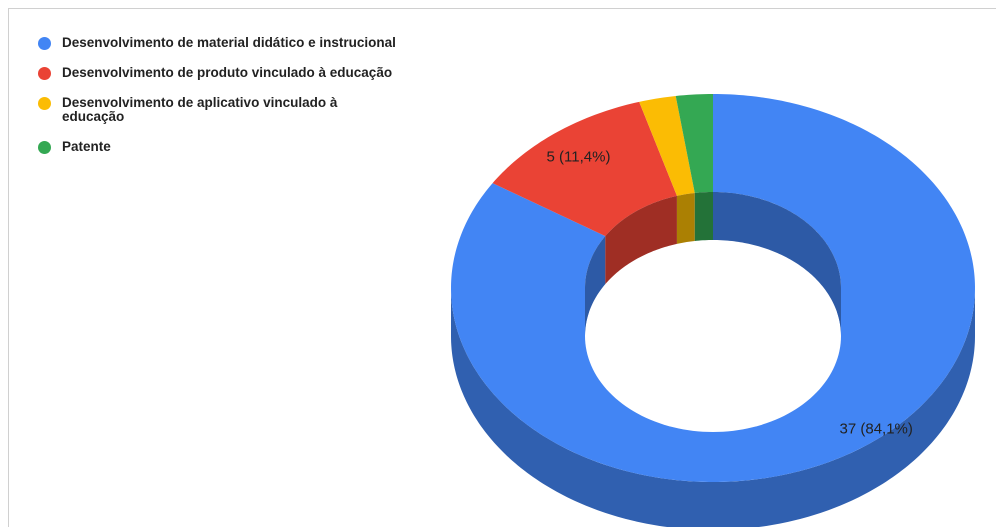  I want to click on donut-slice-produto-educacao, so click(584, 169).